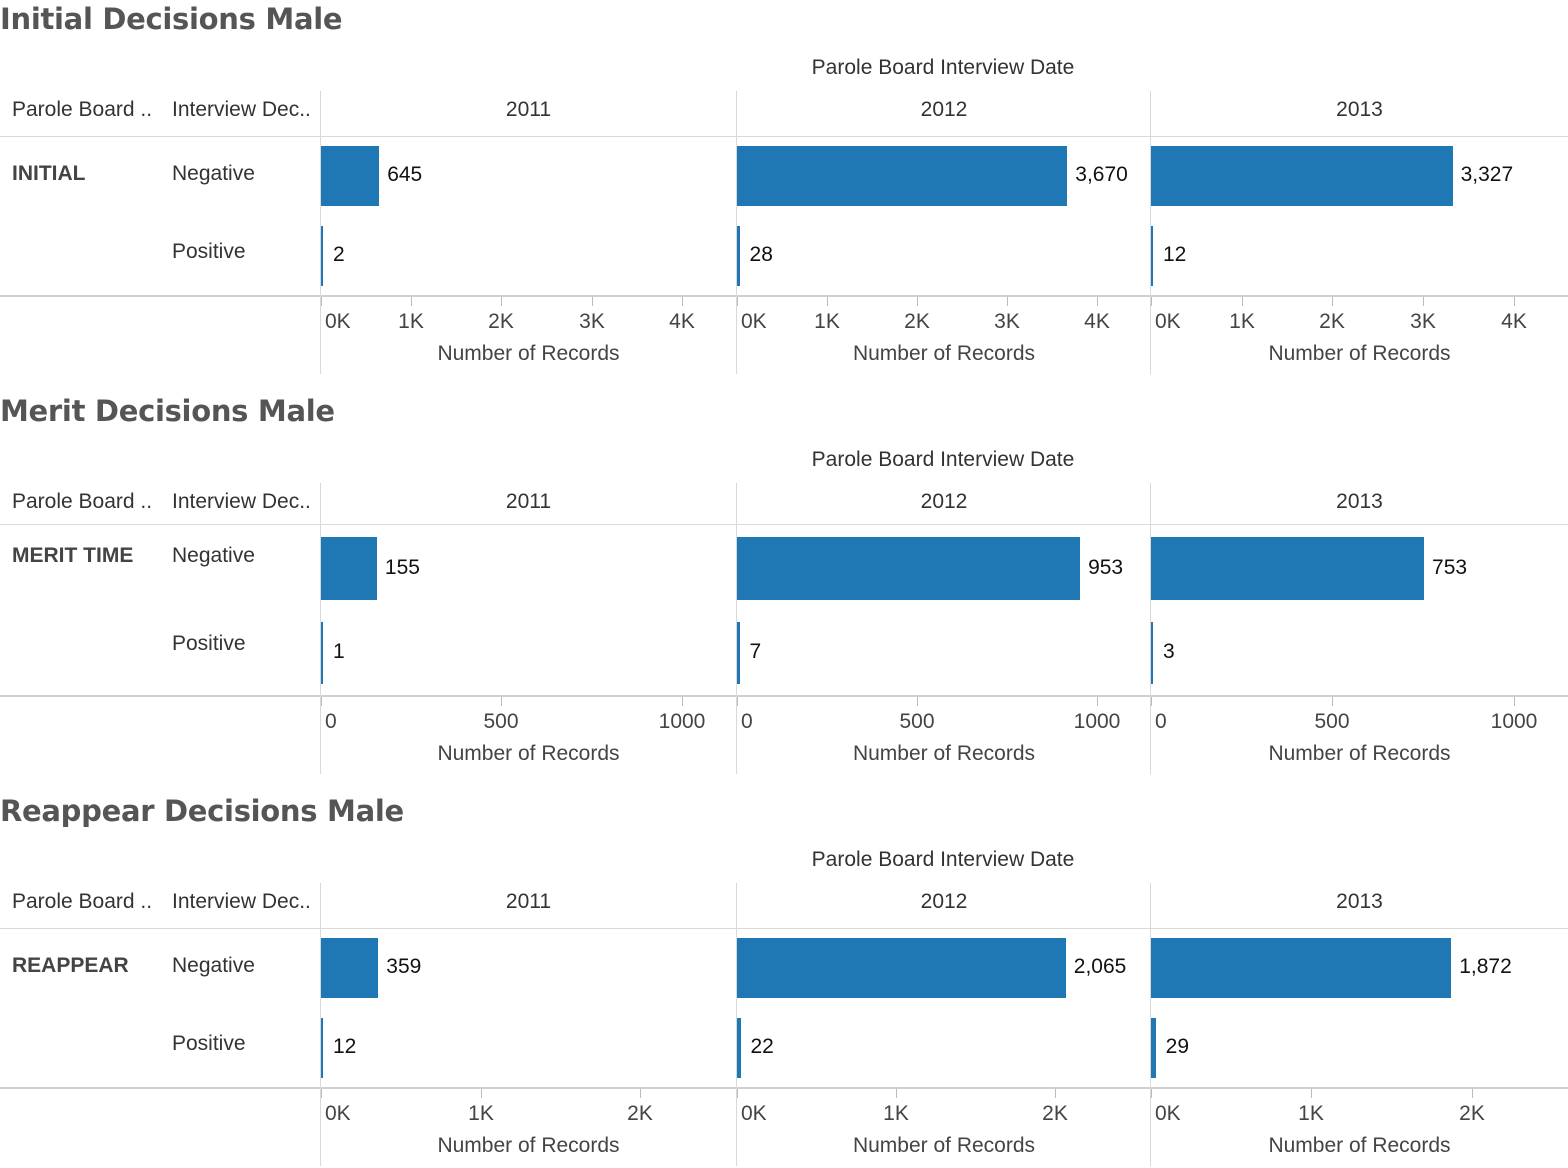  What do you see at coordinates (171, 19) in the screenshot?
I see `chart-title: Initial Decisions Male` at bounding box center [171, 19].